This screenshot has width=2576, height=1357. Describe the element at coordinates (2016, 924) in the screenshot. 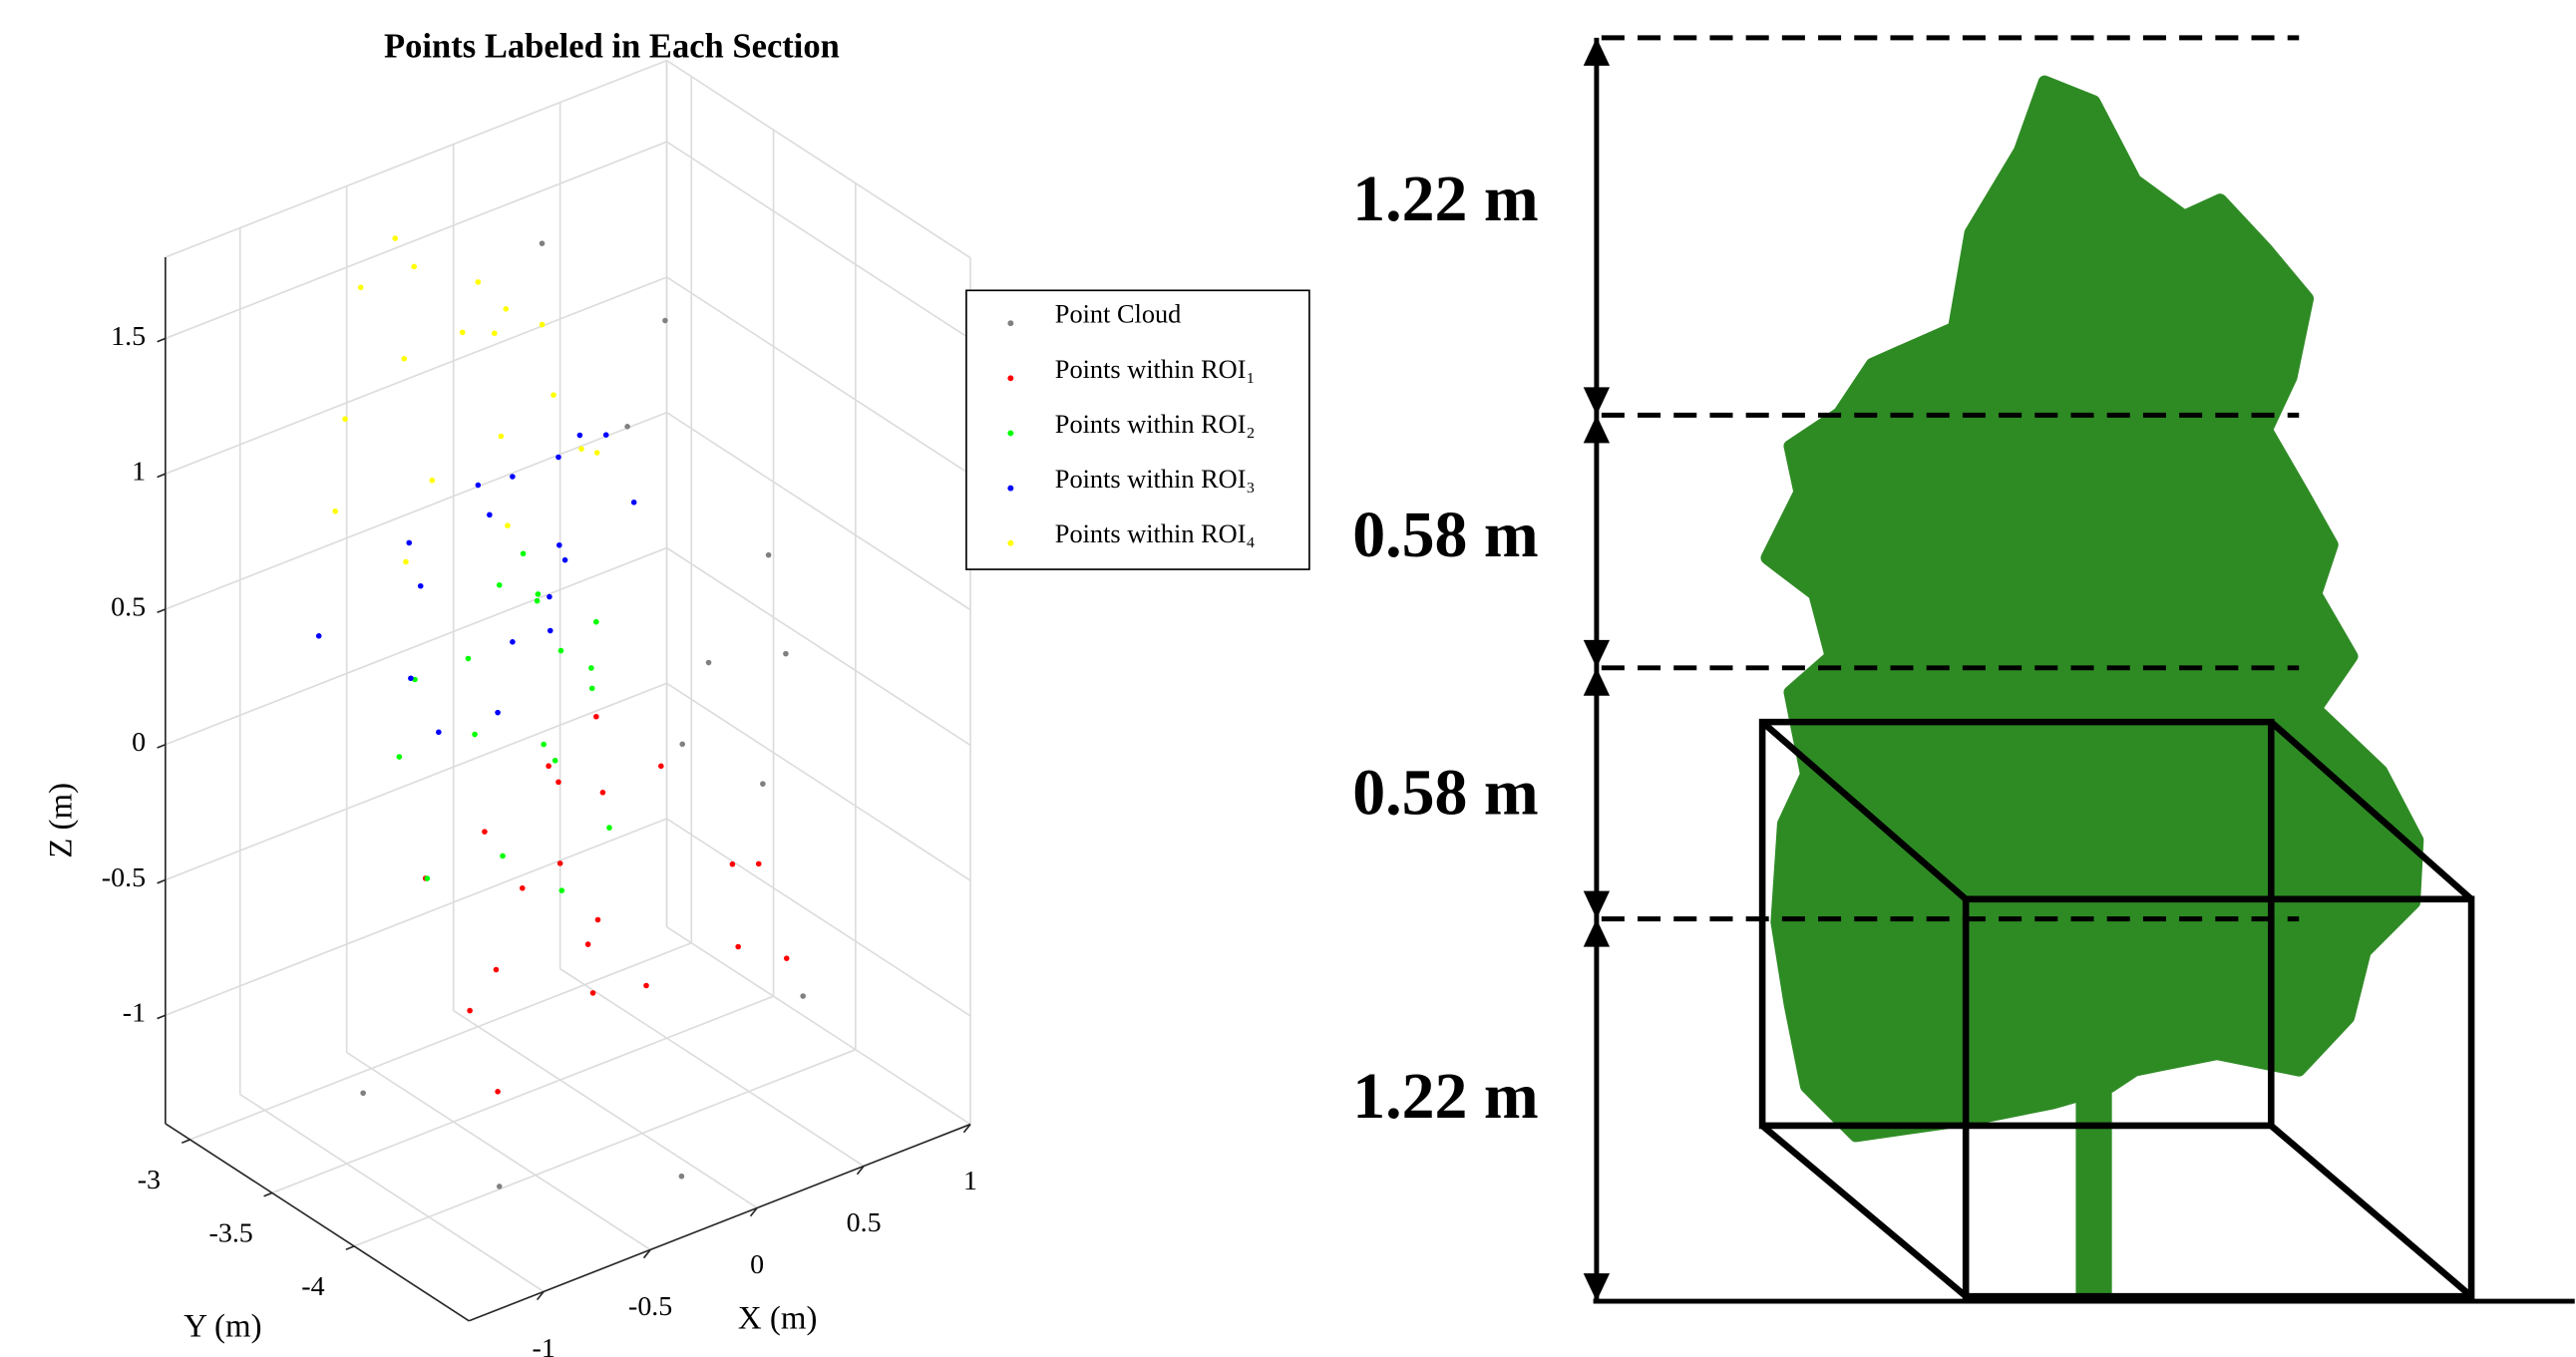

I see `box-back` at that location.